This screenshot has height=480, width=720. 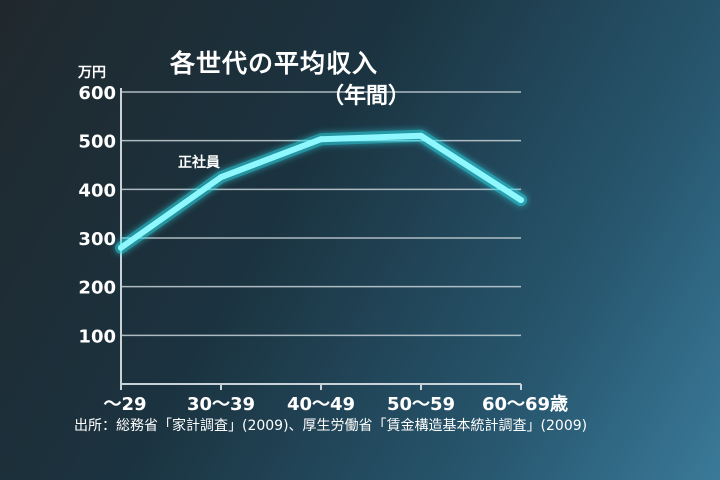 What do you see at coordinates (97, 288) in the screenshot?
I see `y-tick-label-200: 200` at bounding box center [97, 288].